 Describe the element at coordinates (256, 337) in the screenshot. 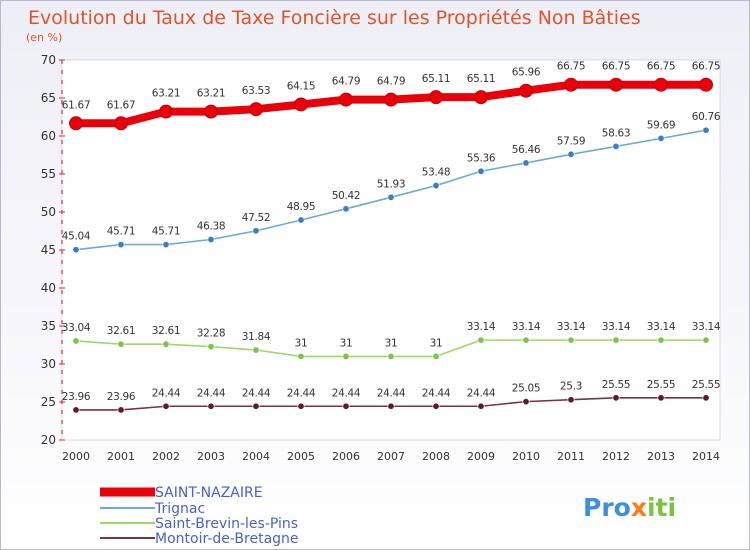

I see `data-label: 31.84` at that location.